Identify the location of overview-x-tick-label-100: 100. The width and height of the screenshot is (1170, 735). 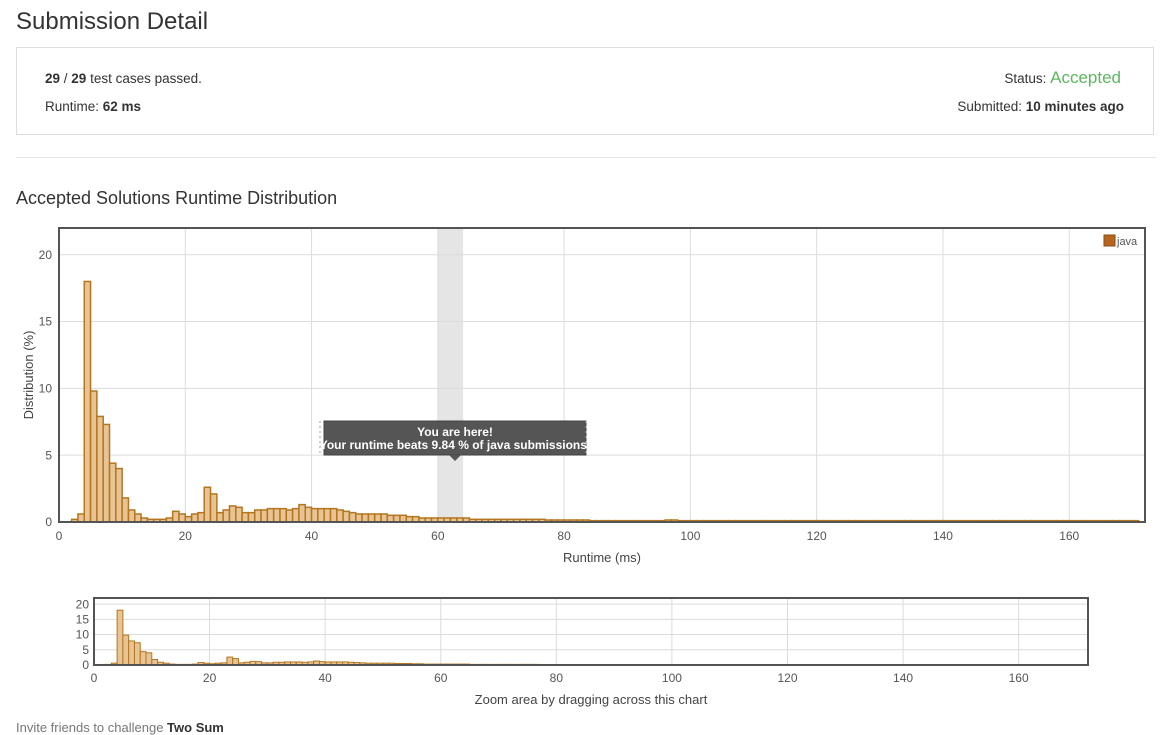
(672, 678).